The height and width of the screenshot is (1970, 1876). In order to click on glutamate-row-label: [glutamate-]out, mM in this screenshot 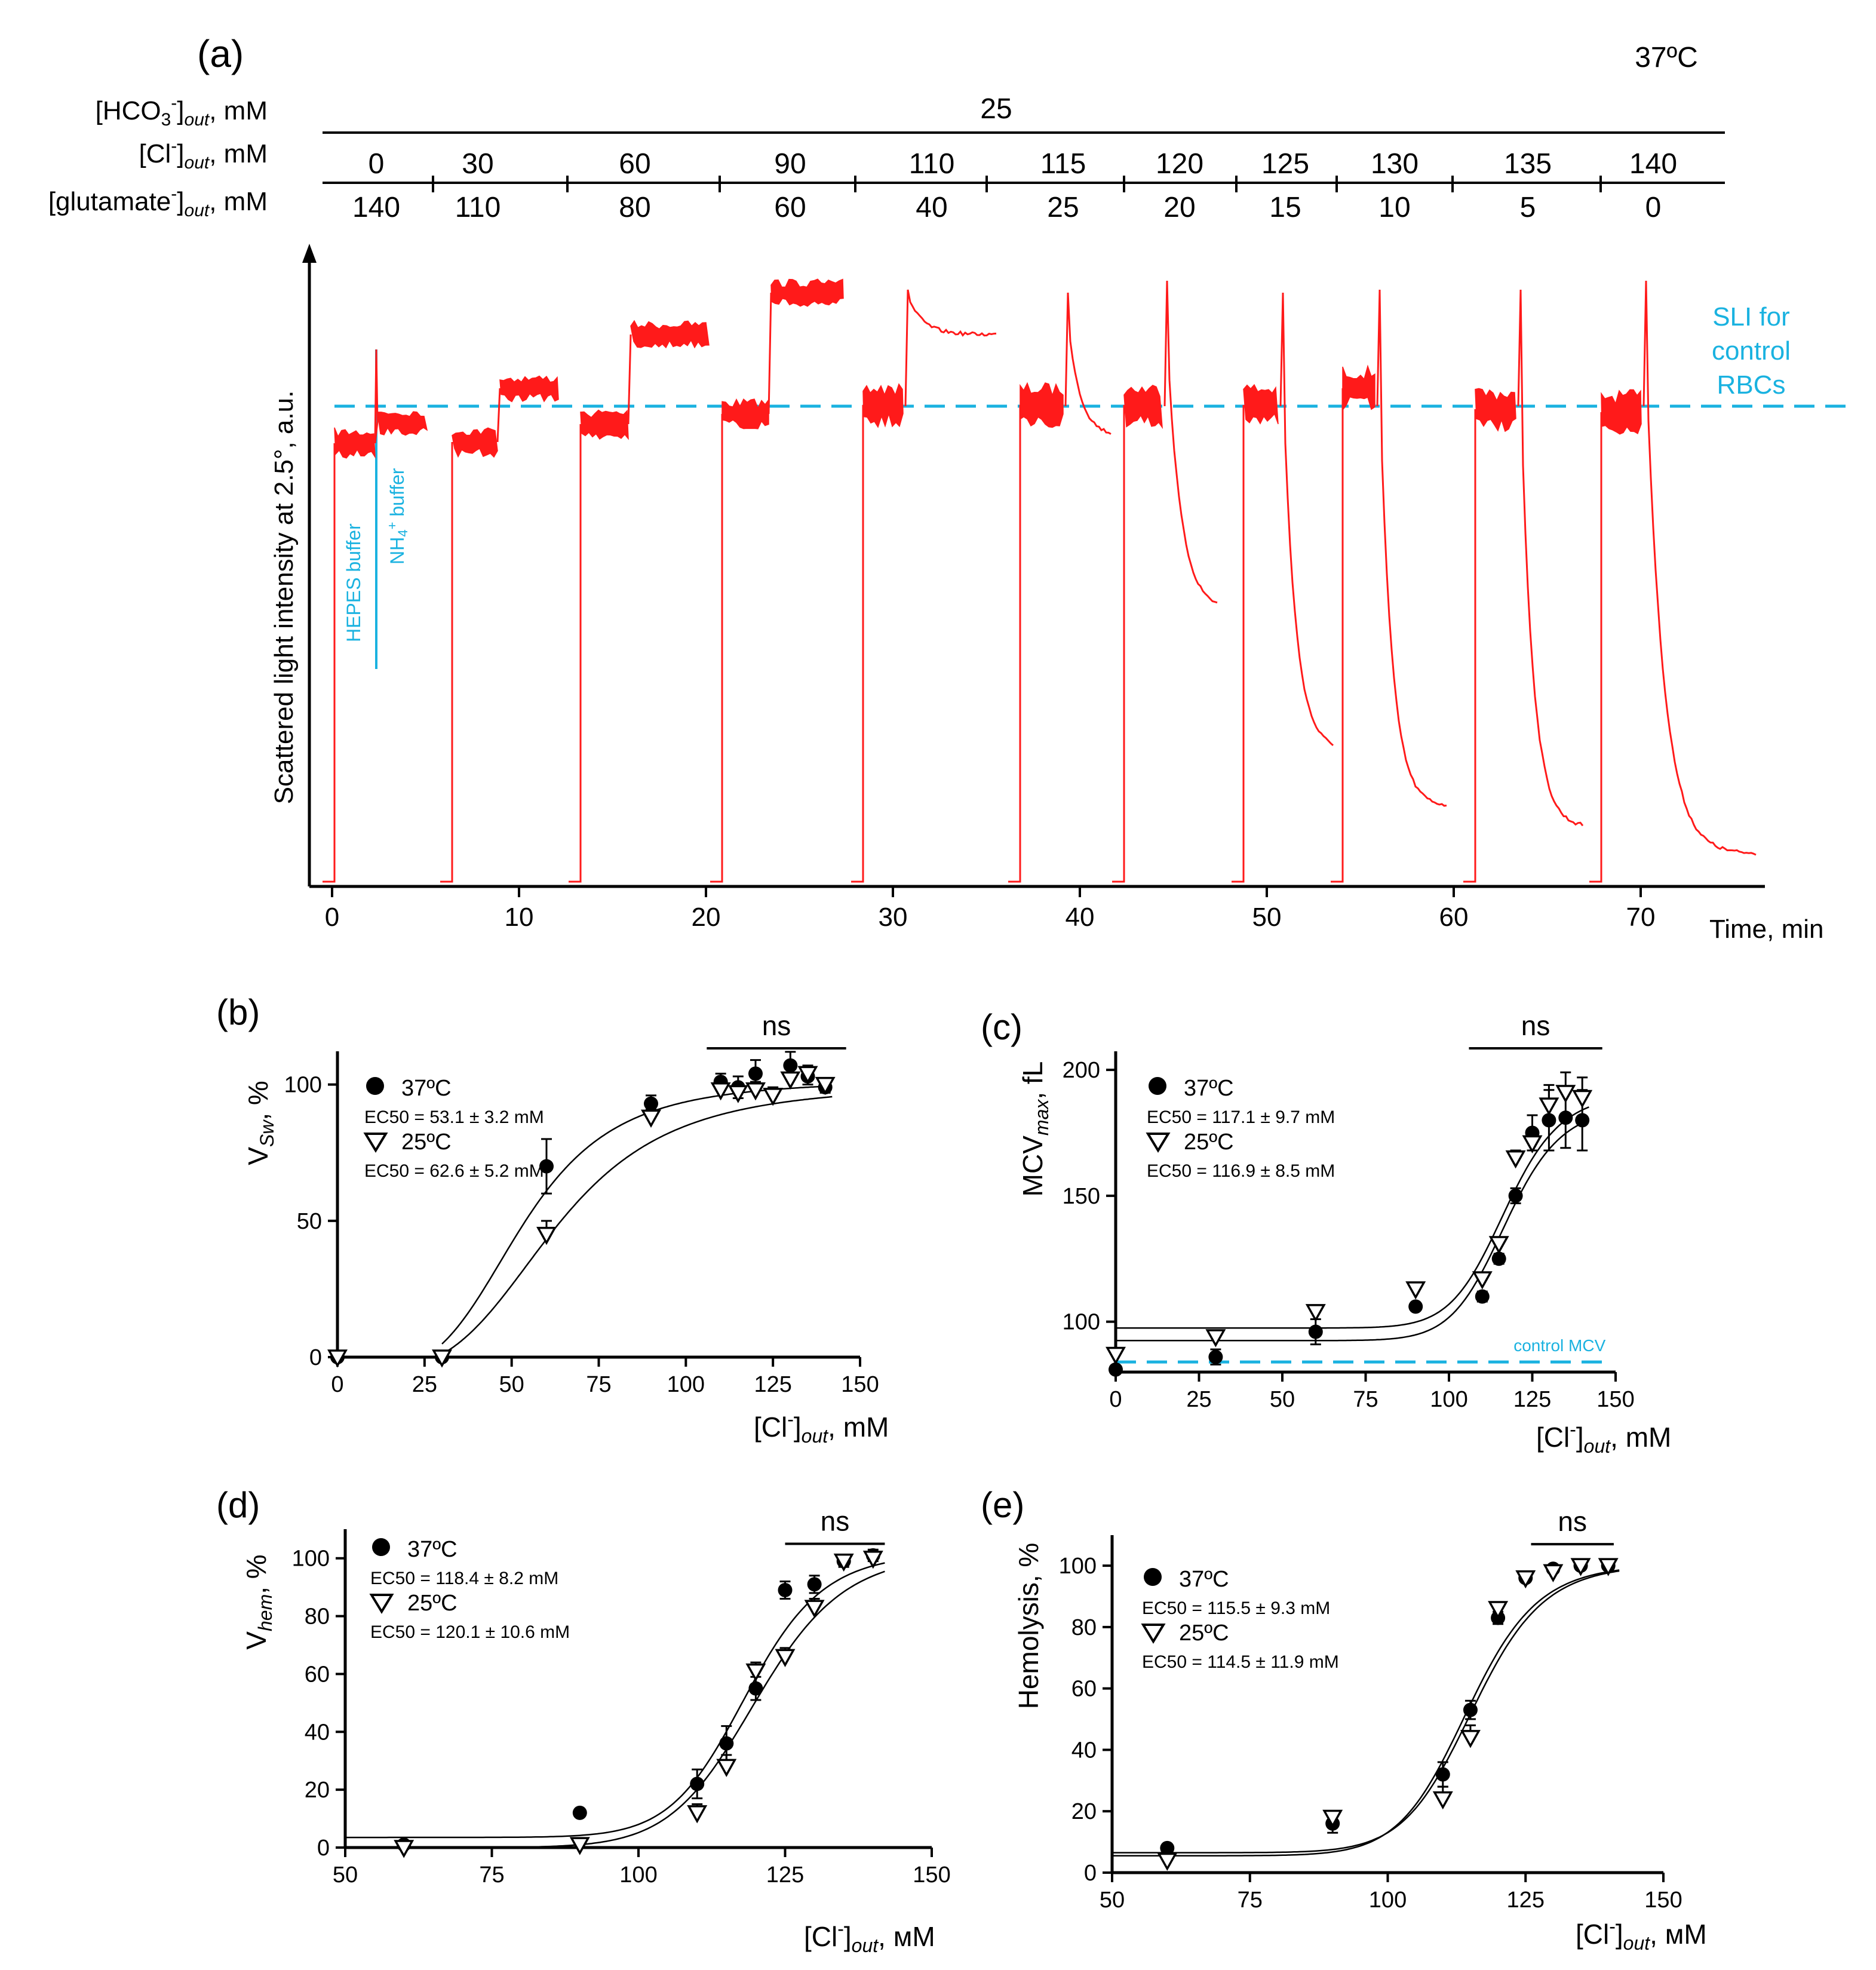, I will do `click(158, 202)`.